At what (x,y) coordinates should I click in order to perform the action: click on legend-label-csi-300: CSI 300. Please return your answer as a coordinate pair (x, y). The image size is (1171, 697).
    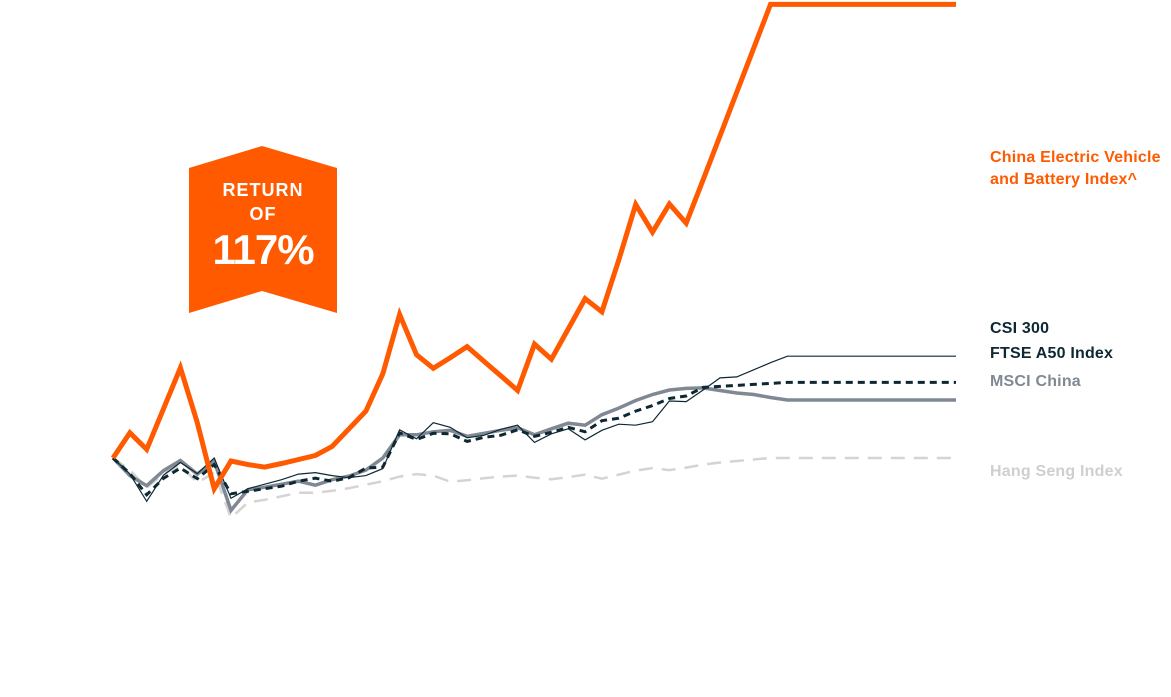
    Looking at the image, I should click on (1020, 328).